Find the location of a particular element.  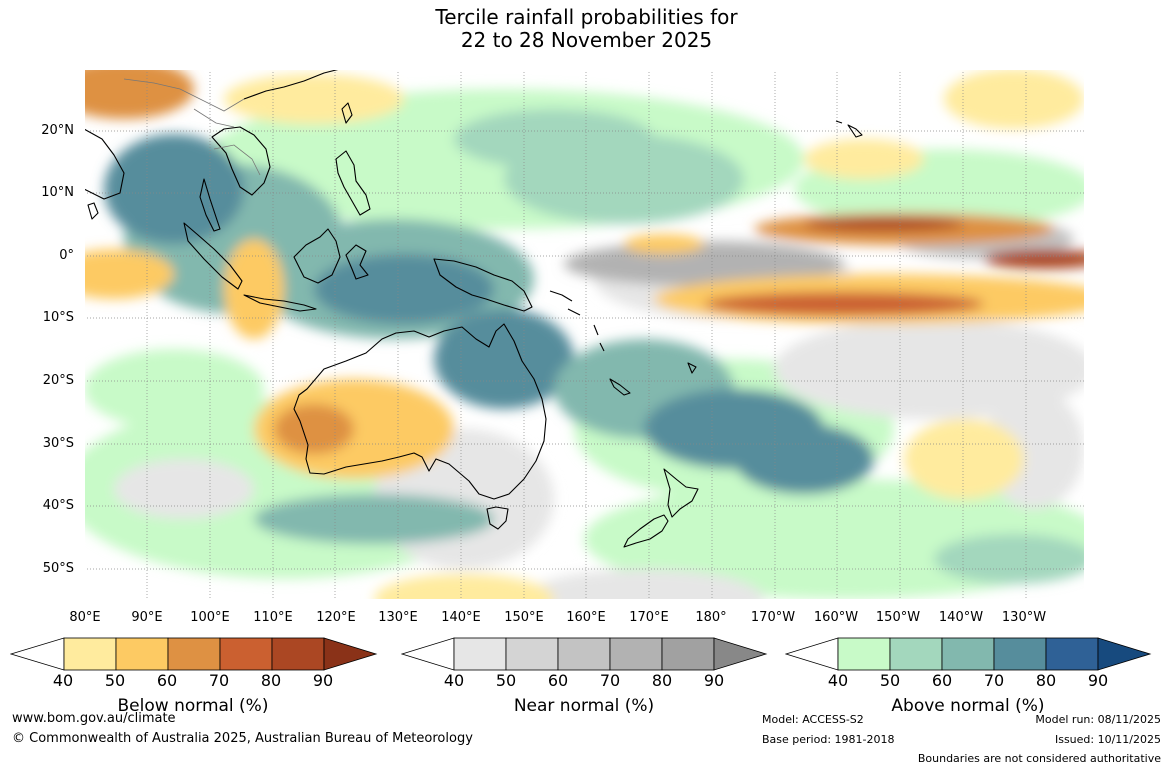

new-guinea-coast is located at coordinates (483, 285).